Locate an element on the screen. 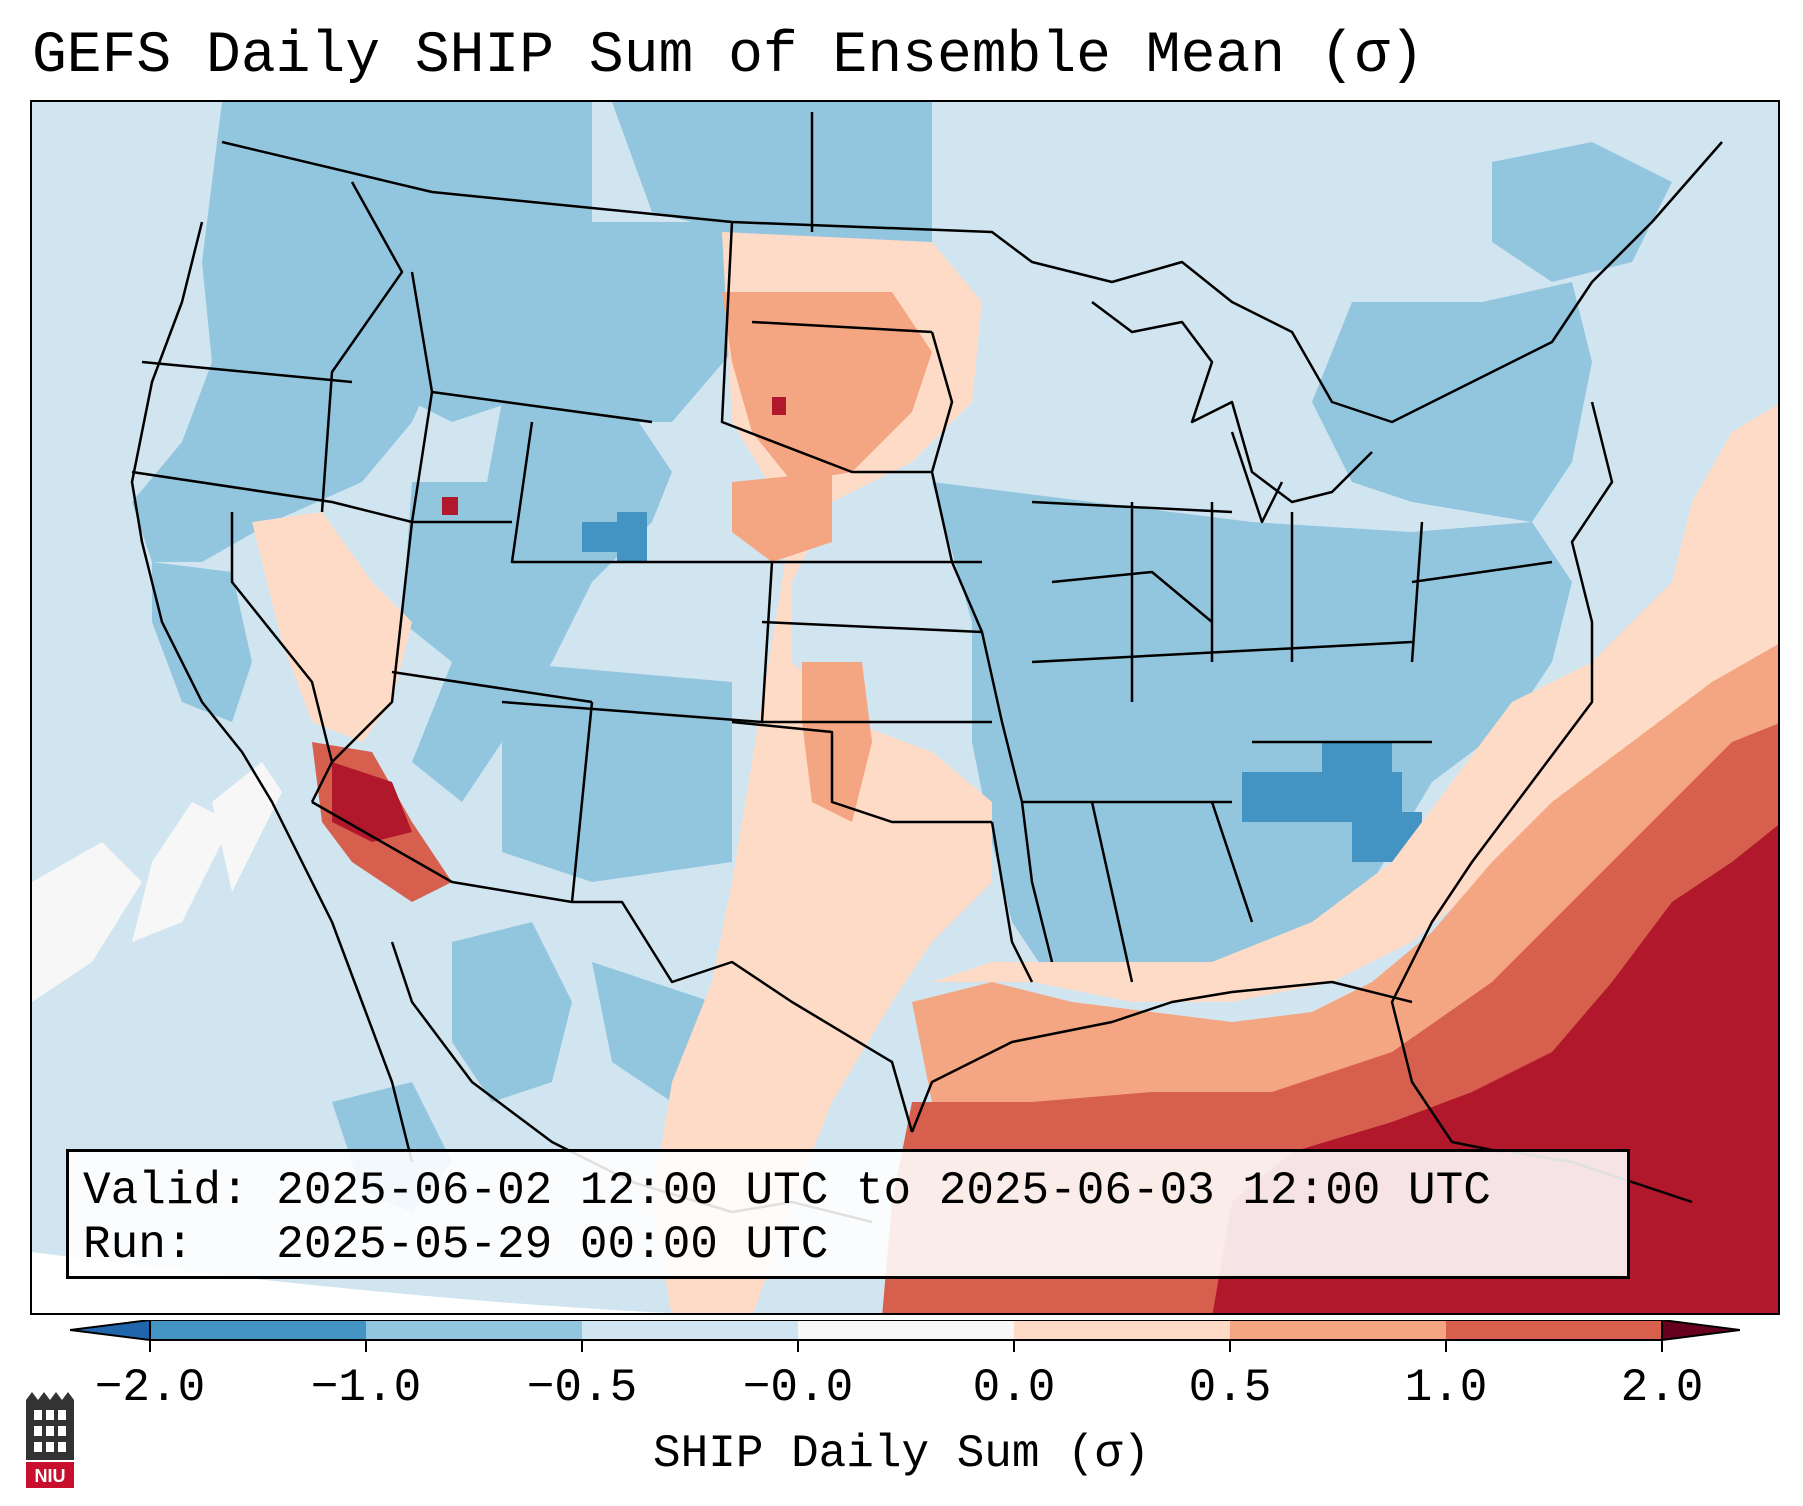 Image resolution: width=1803 pixels, height=1506 pixels. west-coast is located at coordinates (272, 692).